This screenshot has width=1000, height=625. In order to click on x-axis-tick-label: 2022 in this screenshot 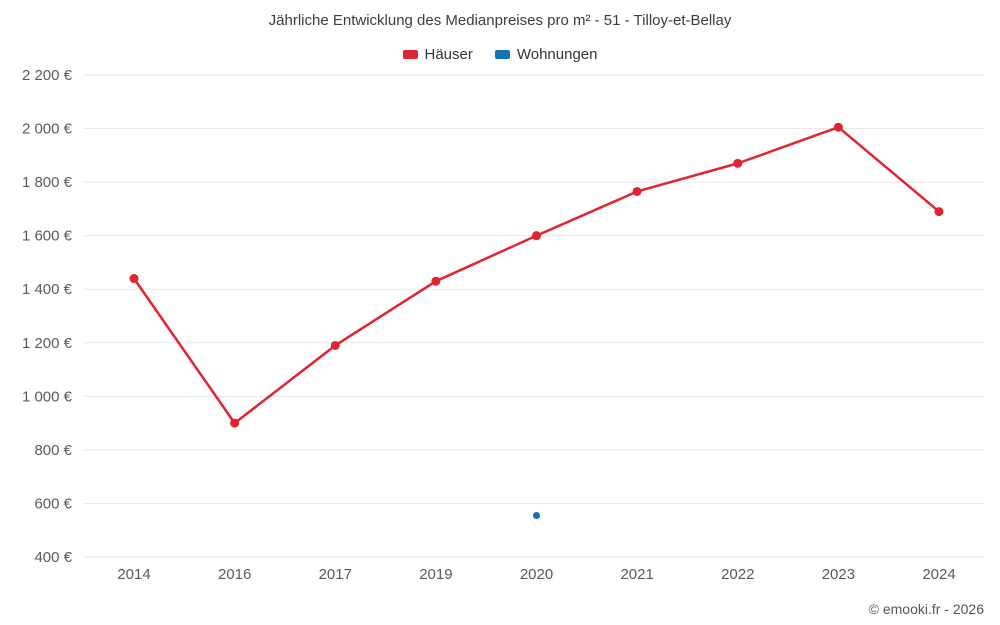, I will do `click(737, 574)`.